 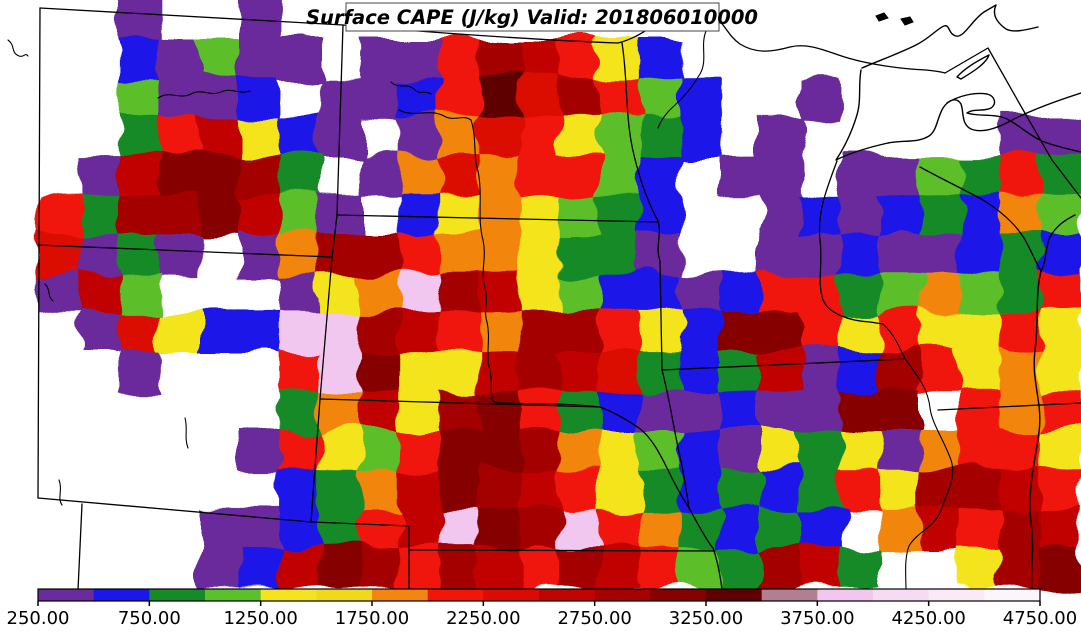 What do you see at coordinates (1058, 243) in the screenshot?
I see `green-bay-shore` at bounding box center [1058, 243].